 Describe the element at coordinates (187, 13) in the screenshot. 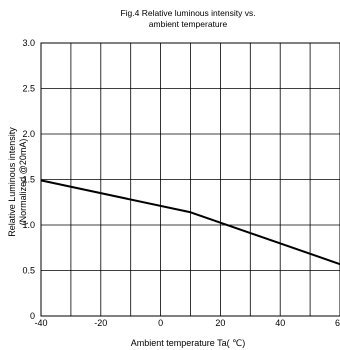

I see `chart-title-line-1: Fig.4 Relative luminous intensity vs.` at that location.